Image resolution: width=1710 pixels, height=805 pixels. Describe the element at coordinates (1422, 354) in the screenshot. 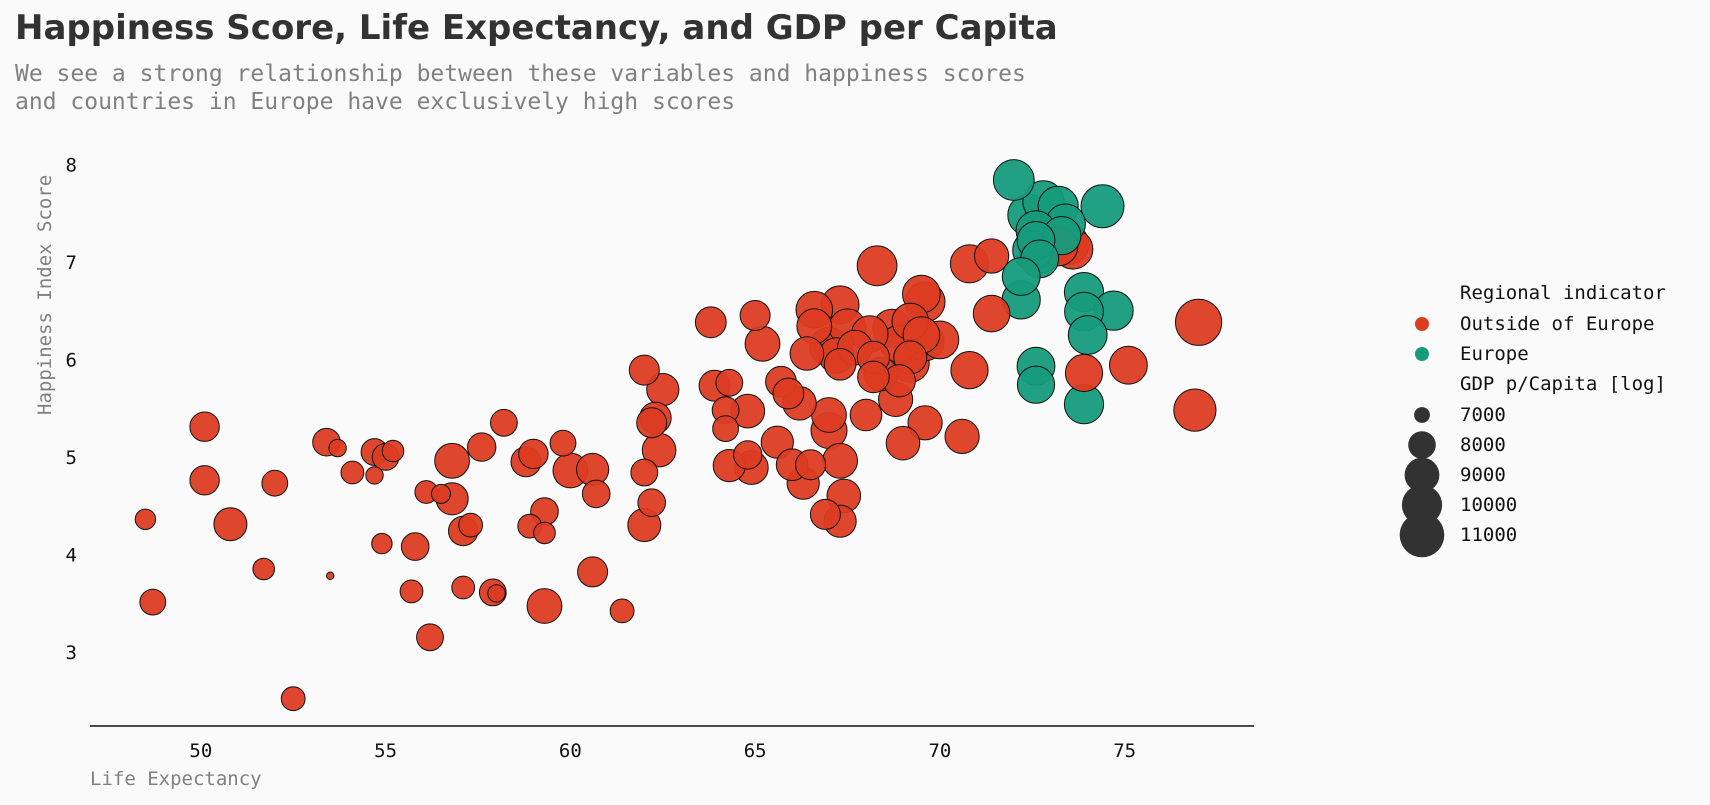

I see `legend-marker-europe` at that location.